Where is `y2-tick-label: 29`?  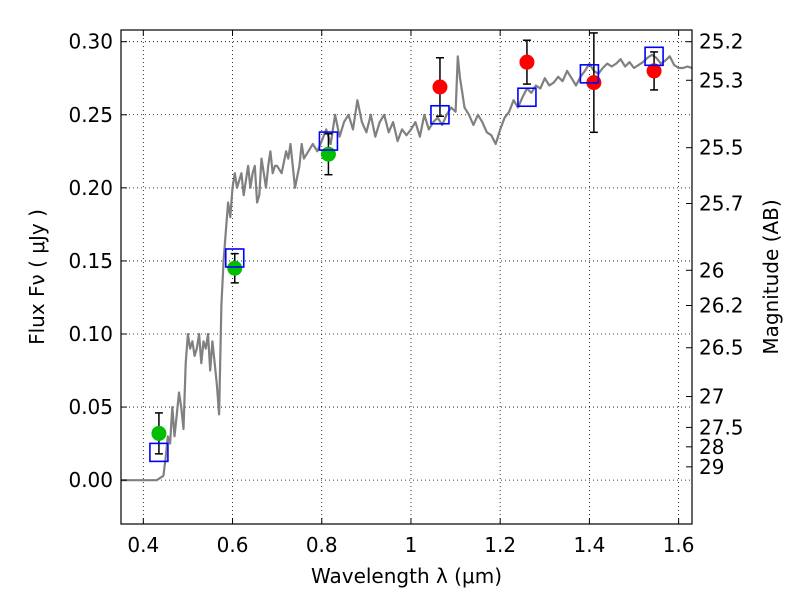
y2-tick-label: 29 is located at coordinates (711, 467).